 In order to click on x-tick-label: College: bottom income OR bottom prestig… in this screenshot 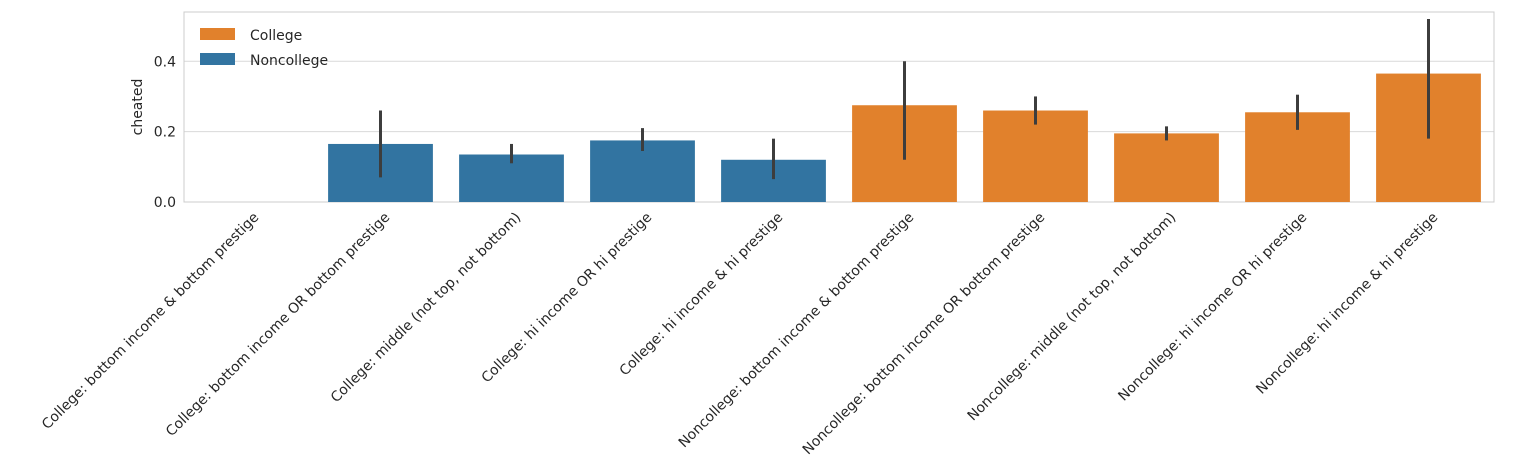, I will do `click(278, 325)`.